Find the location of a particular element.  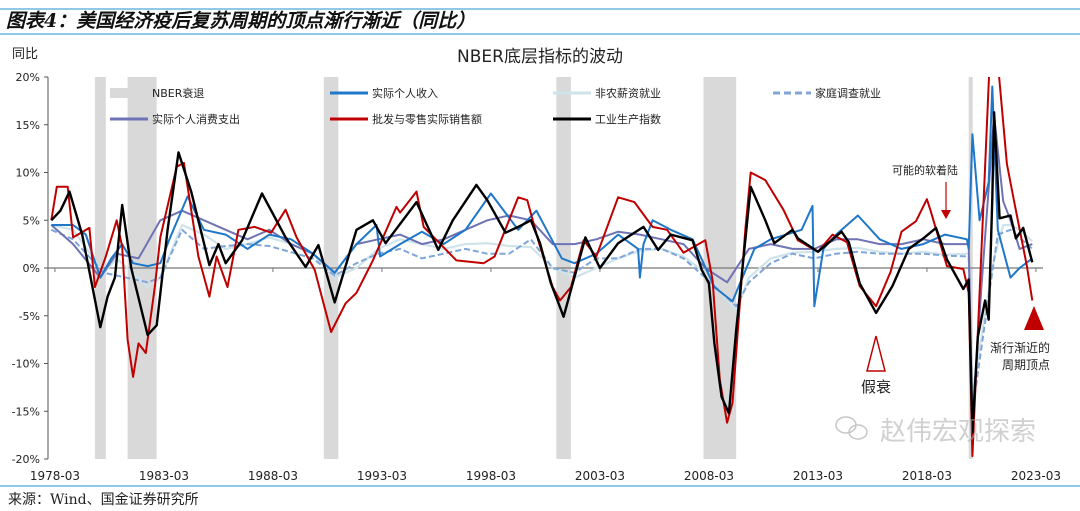

legend-label: 批发与零售实际销售额 is located at coordinates (427, 119).